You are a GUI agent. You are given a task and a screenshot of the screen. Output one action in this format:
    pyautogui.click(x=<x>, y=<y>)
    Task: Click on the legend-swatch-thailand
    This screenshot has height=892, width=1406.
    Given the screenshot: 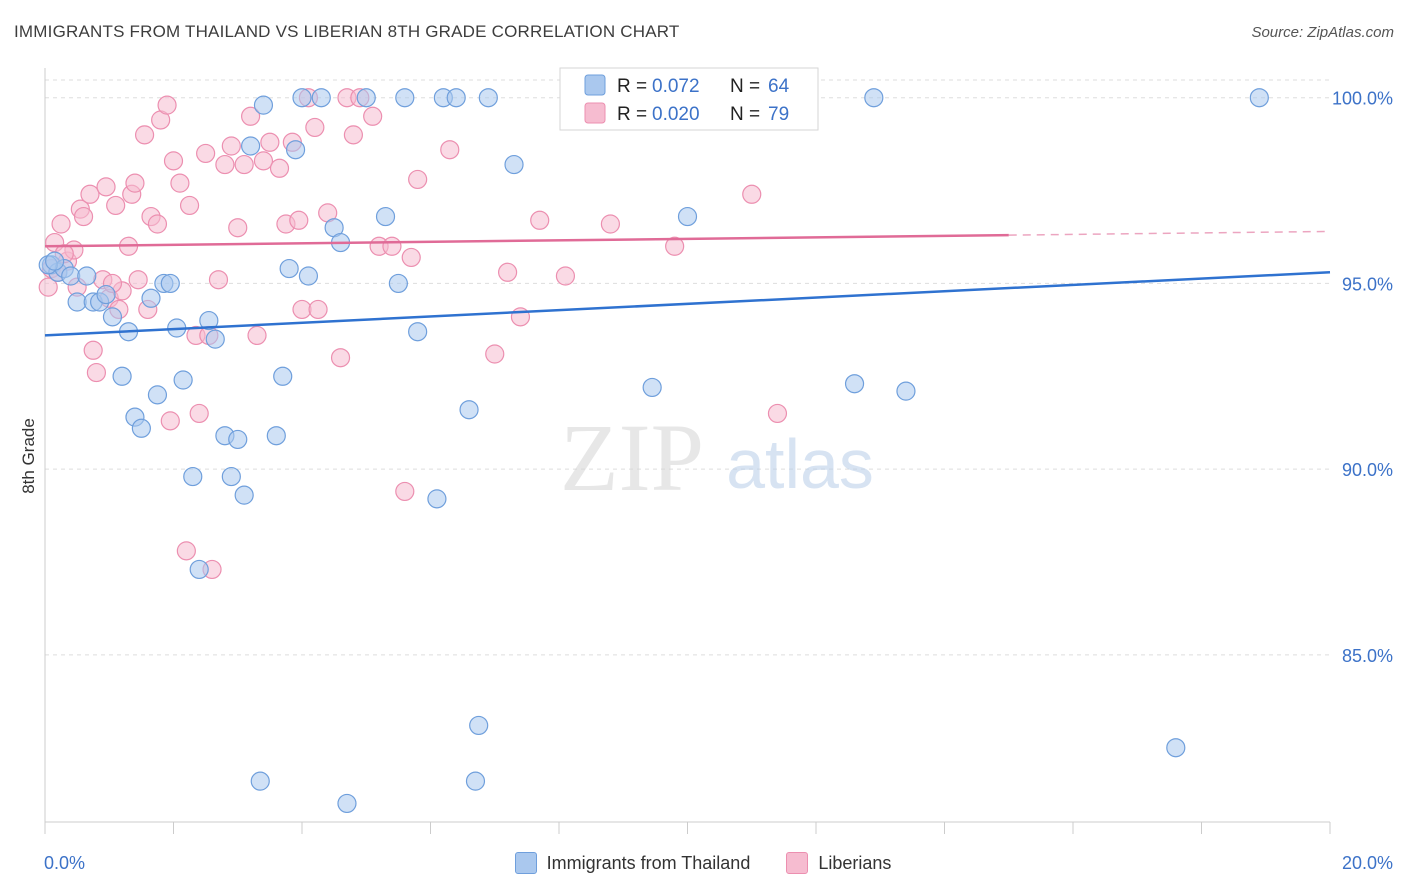 What is the action you would take?
    pyautogui.click(x=595, y=85)
    